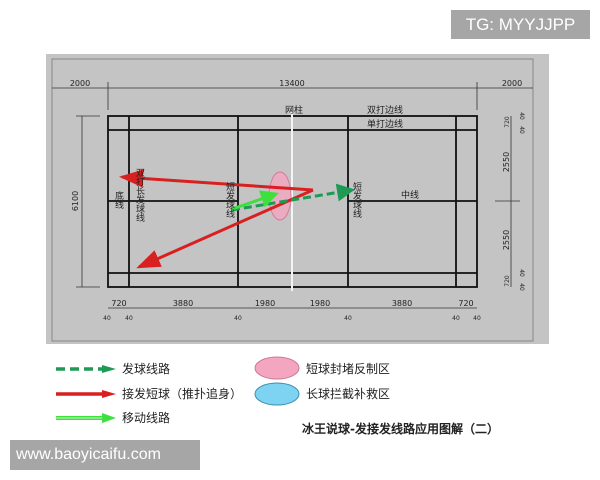 The width and height of the screenshot is (600, 480). I want to click on dim-top-left: 2000, so click(80, 83).